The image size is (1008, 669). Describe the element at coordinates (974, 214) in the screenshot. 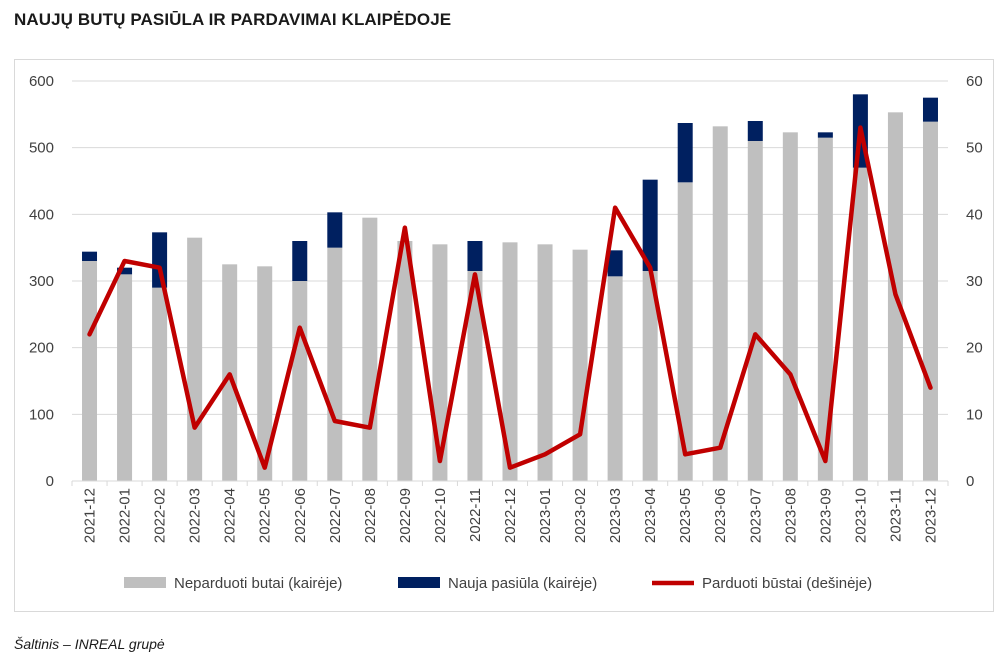

I see `y-right-tick-label: 40` at that location.